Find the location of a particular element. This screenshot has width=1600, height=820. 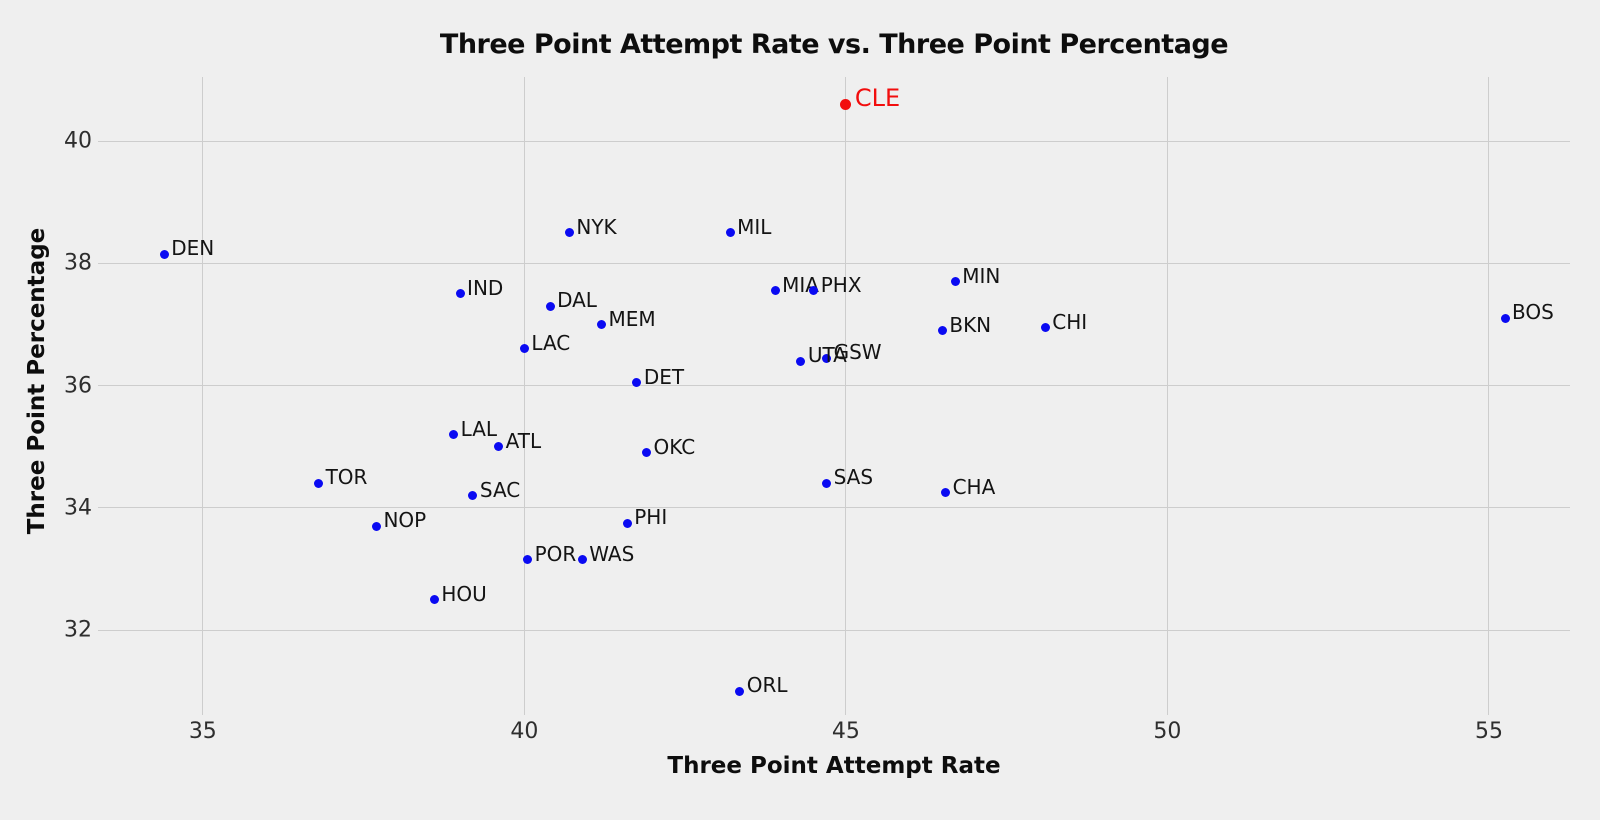

data-point-MIA is located at coordinates (775, 291).